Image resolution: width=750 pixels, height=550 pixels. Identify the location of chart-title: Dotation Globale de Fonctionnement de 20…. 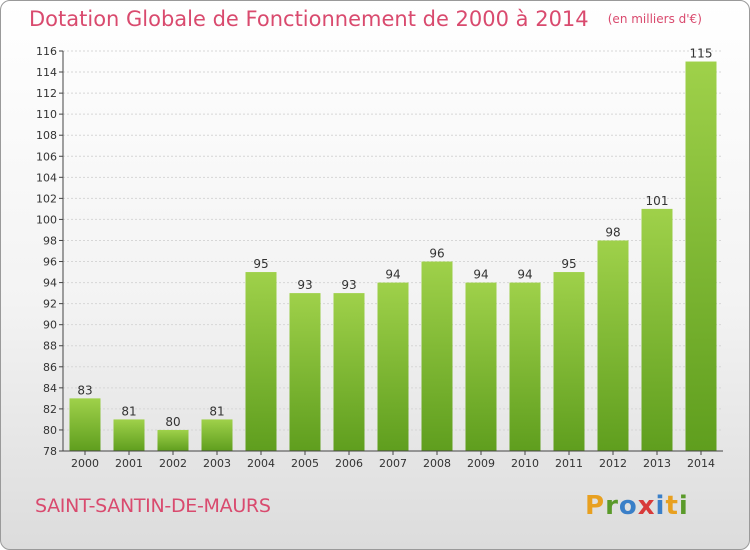
(309, 19).